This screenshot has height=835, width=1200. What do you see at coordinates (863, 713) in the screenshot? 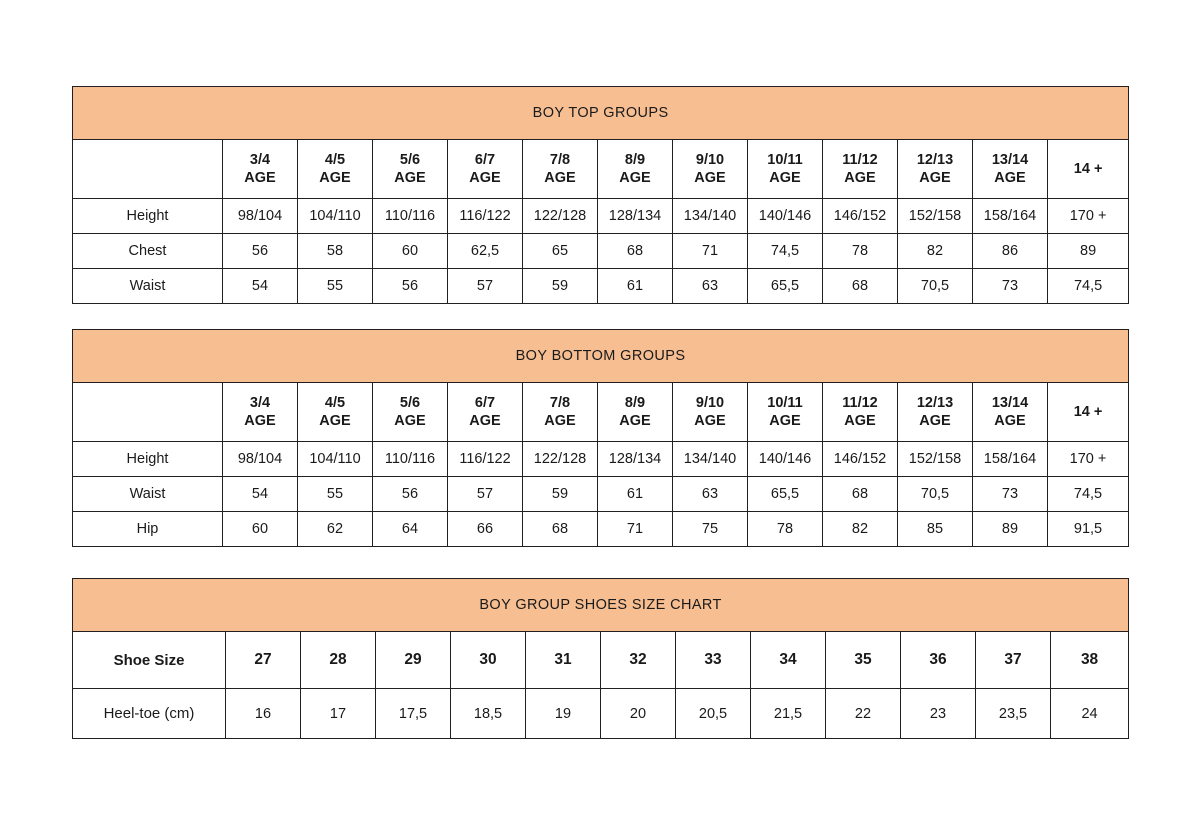
I see `table-cell: 22` at bounding box center [863, 713].